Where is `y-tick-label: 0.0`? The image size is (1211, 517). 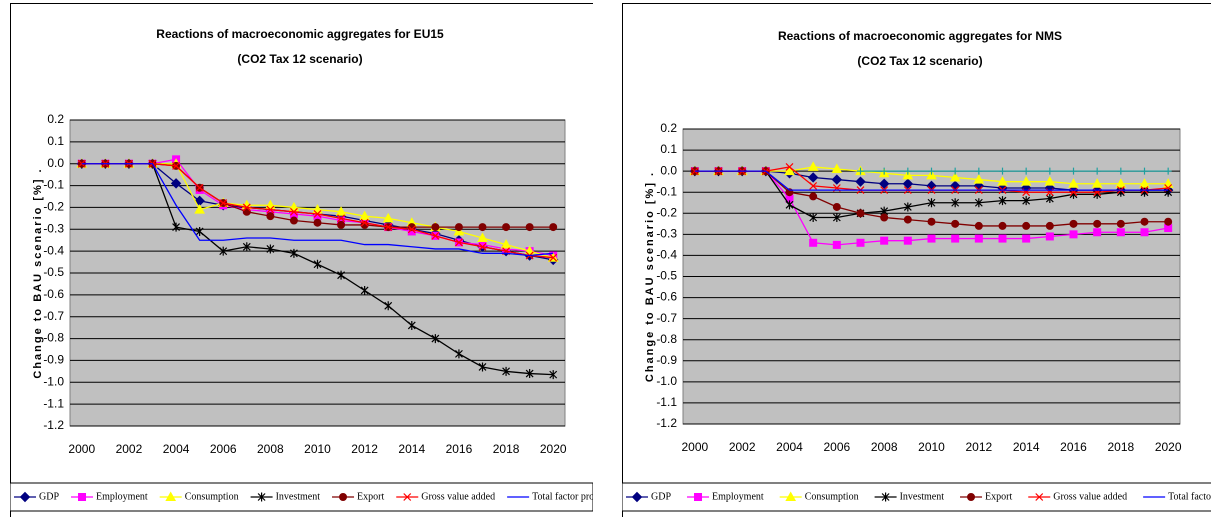
y-tick-label: 0.0 is located at coordinates (668, 170).